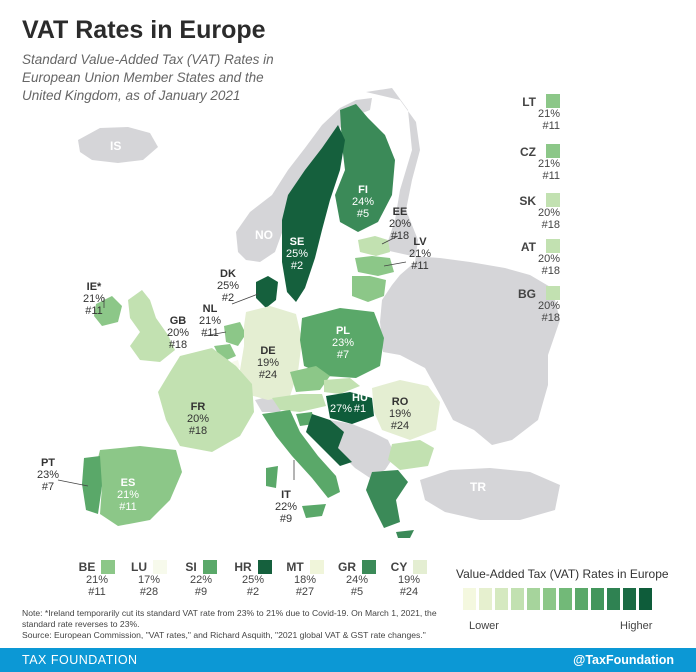 The height and width of the screenshot is (672, 696). I want to click on bottom-item-mt: MT 18% #27, so click(305, 579).